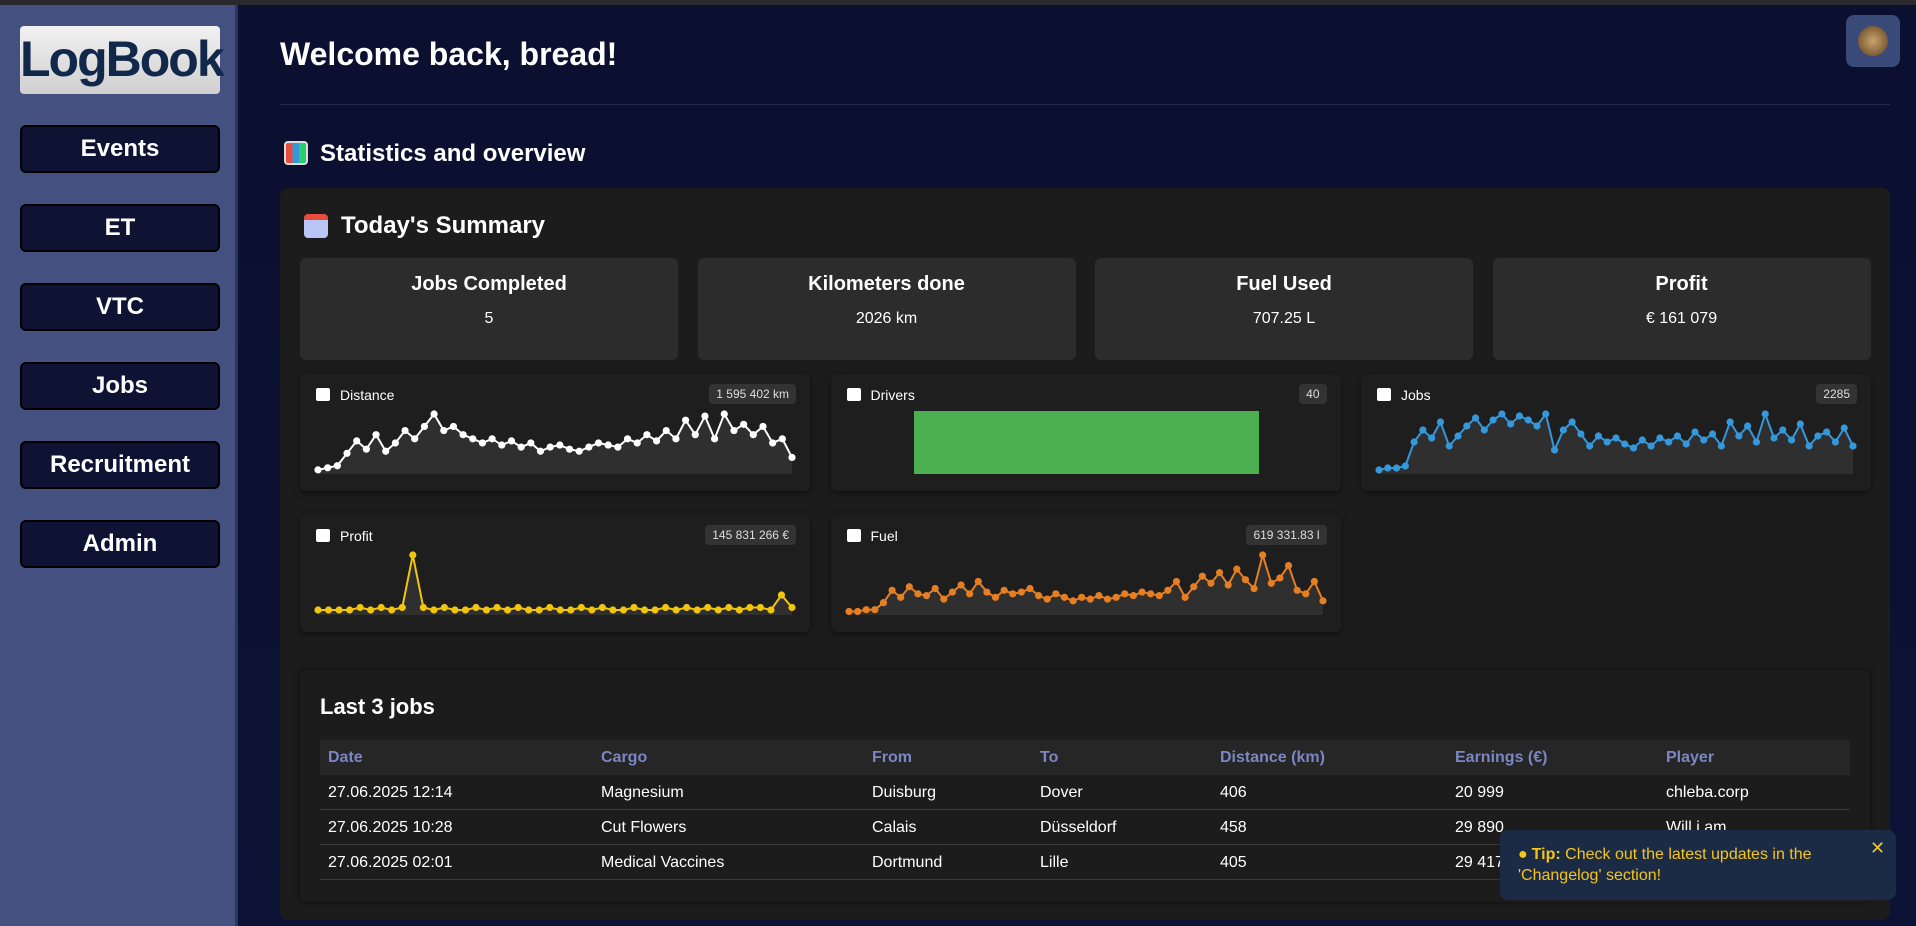 The image size is (1916, 926). I want to click on table-cell: Dover, so click(1061, 792).